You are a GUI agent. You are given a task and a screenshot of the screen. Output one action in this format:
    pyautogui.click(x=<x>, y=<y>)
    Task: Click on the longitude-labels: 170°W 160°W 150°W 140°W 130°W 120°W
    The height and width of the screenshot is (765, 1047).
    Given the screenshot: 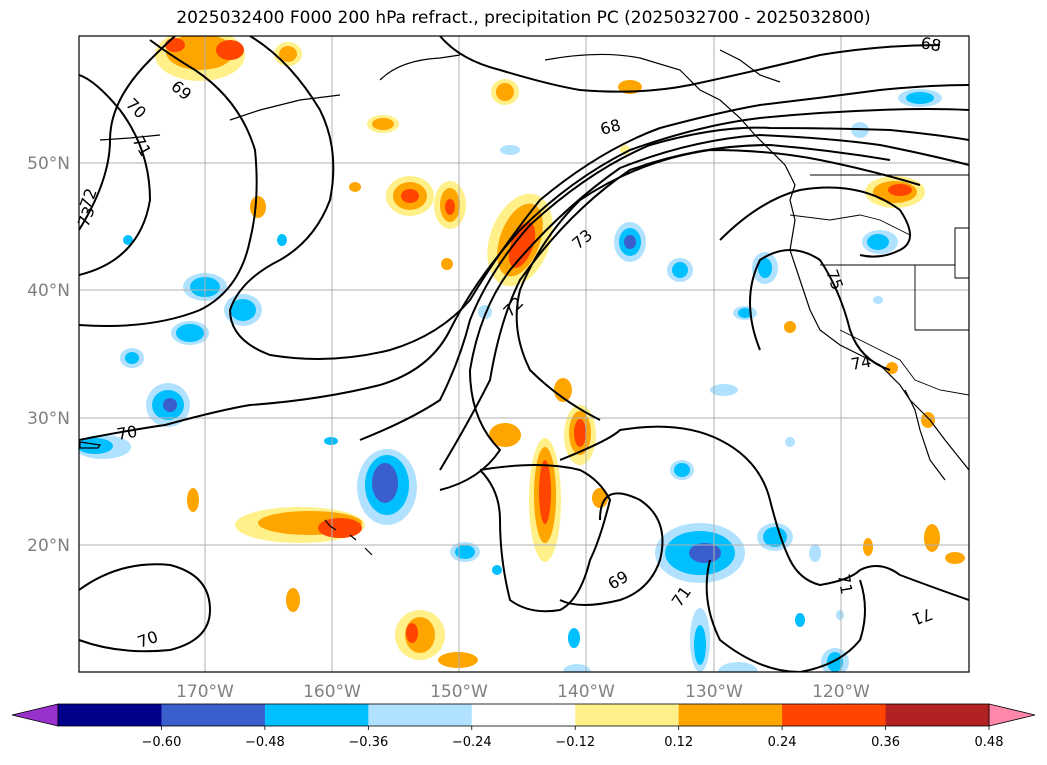 What is the action you would take?
    pyautogui.click(x=523, y=692)
    